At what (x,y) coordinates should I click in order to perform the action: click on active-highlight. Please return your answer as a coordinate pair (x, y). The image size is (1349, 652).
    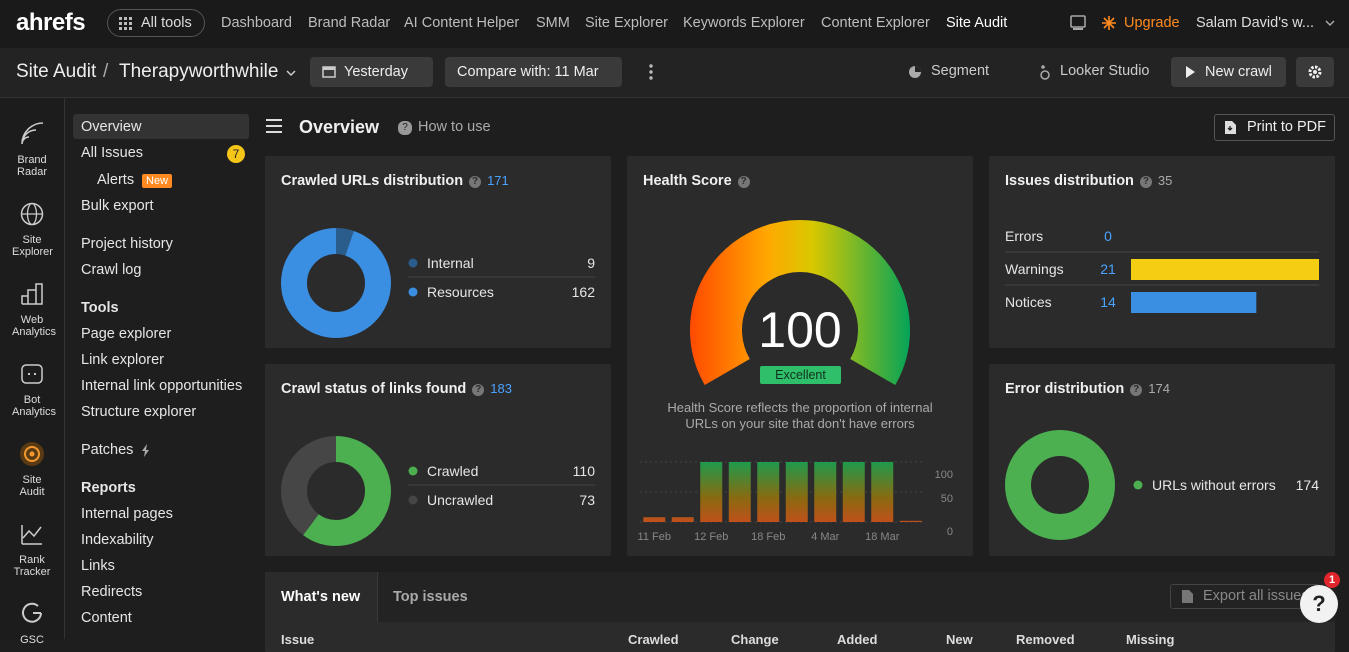
    Looking at the image, I should click on (161, 126).